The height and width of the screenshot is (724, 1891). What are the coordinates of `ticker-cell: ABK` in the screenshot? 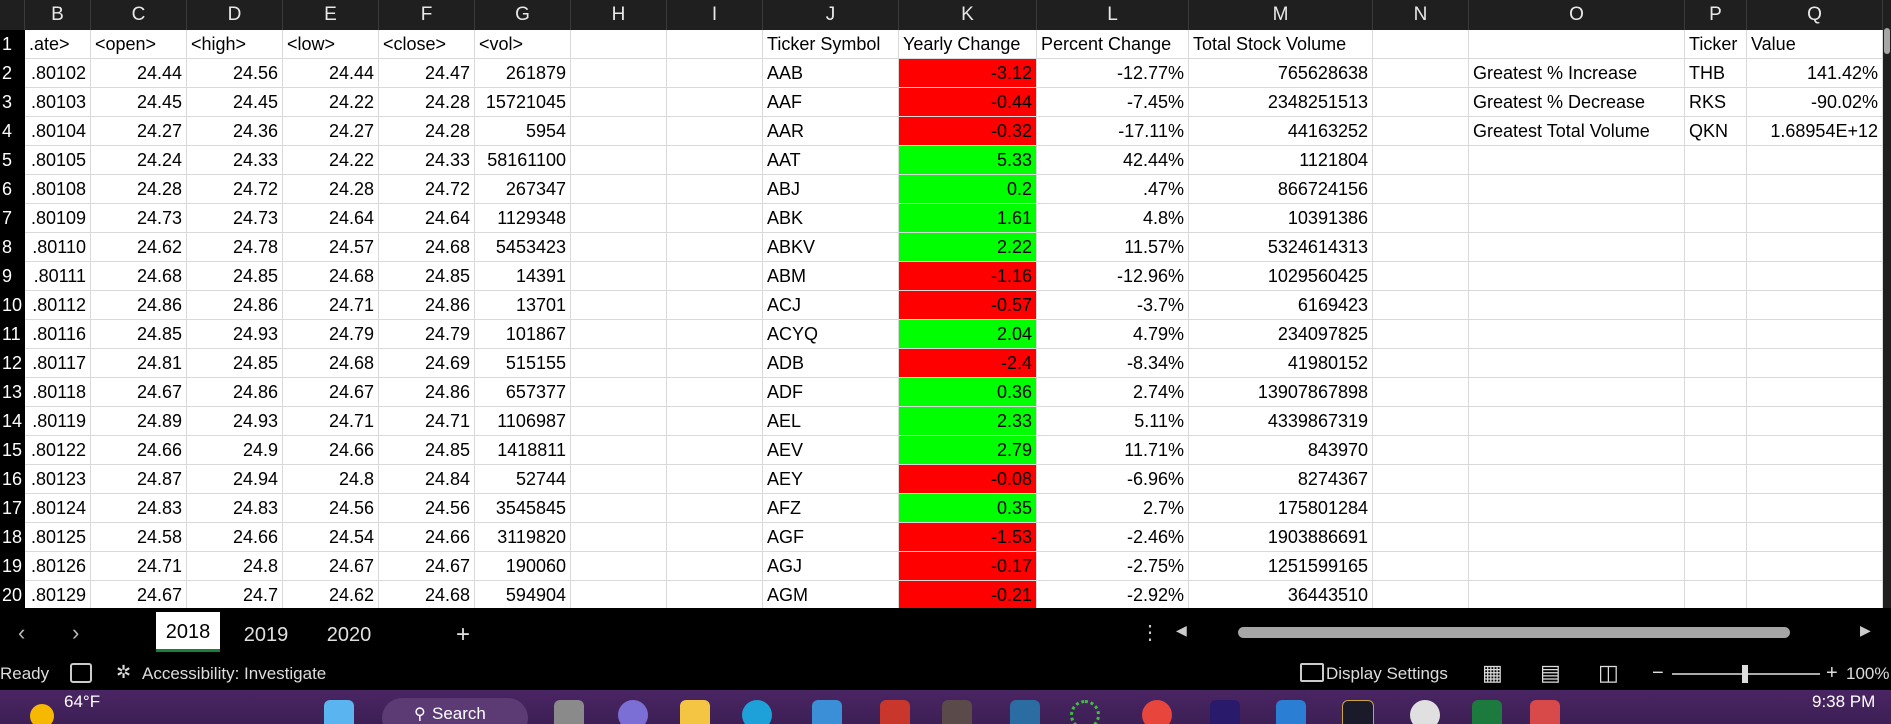 It's located at (831, 218).